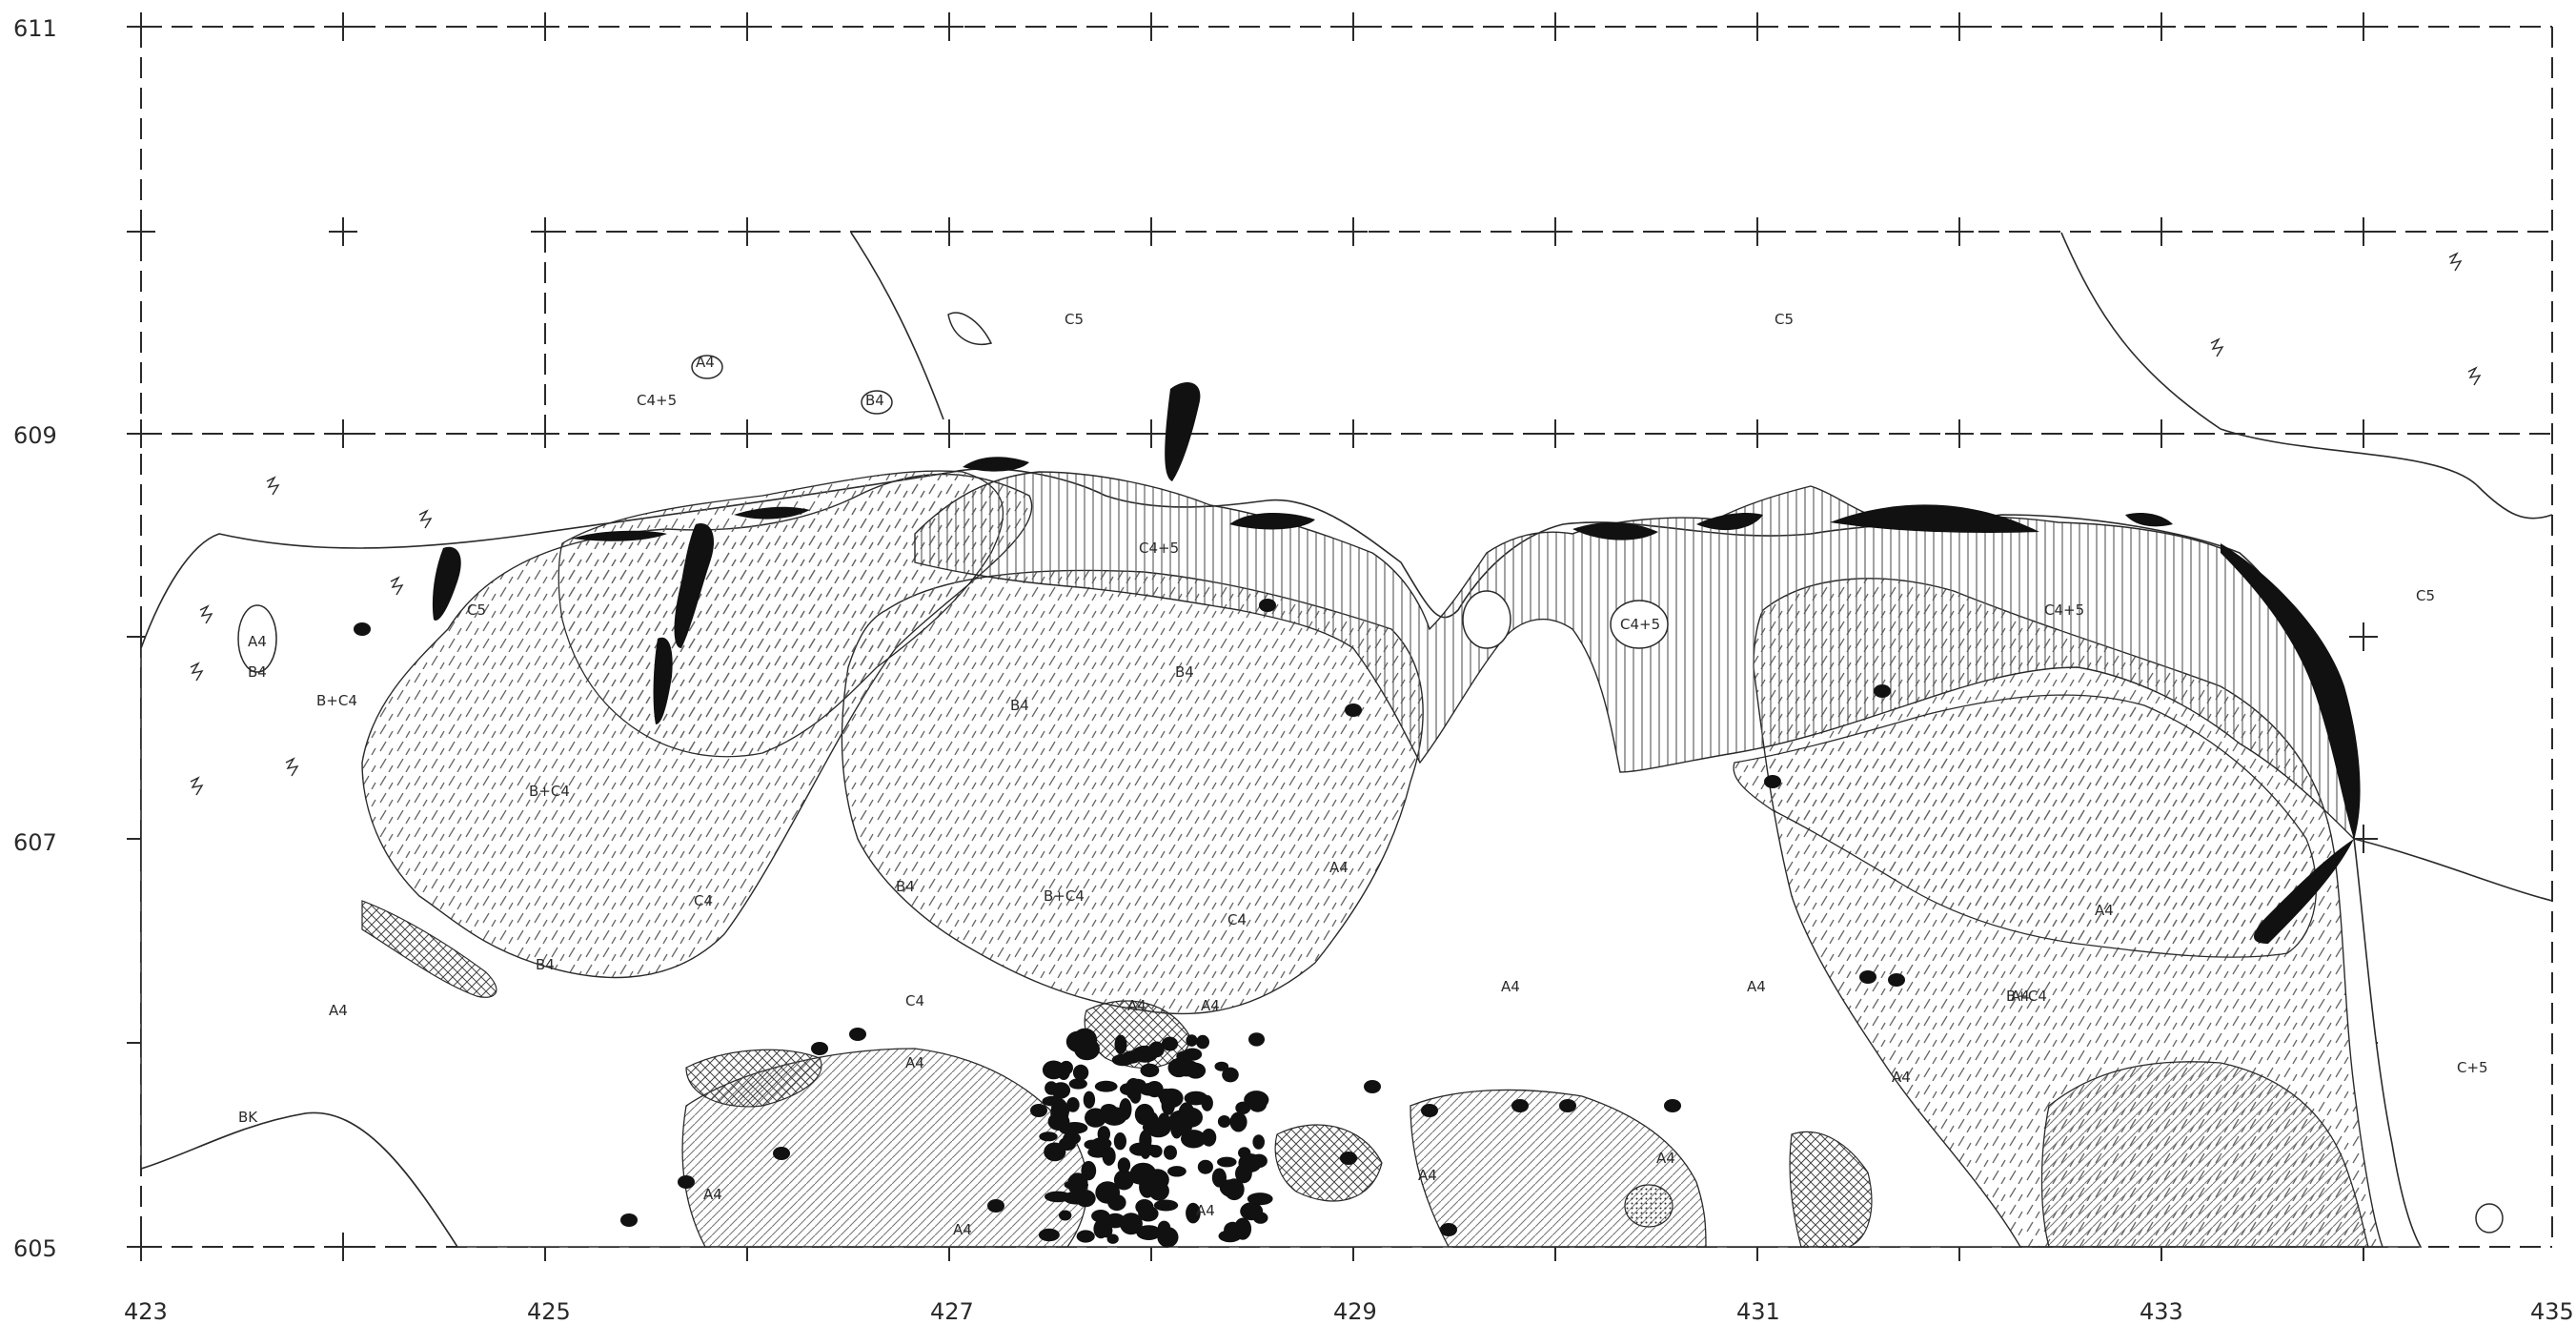 The image size is (2576, 1325). Describe the element at coordinates (2552, 1311) in the screenshot. I see `x-tick-label: 435` at that location.